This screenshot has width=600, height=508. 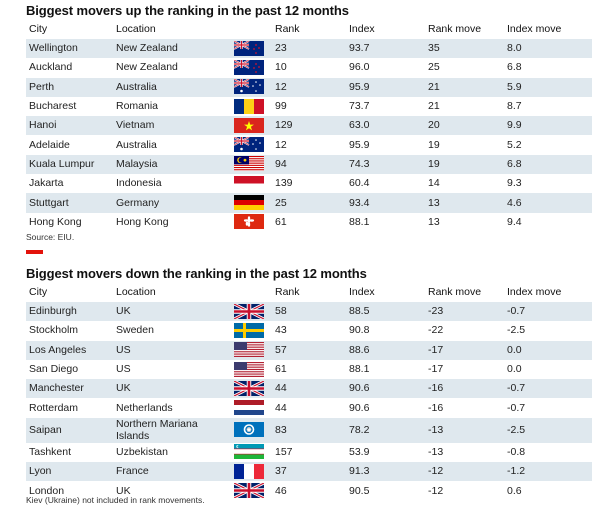 What do you see at coordinates (309, 202) in the screenshot?
I see `table-row: Stuttgart Germany 25 93.4 13 4.6` at bounding box center [309, 202].